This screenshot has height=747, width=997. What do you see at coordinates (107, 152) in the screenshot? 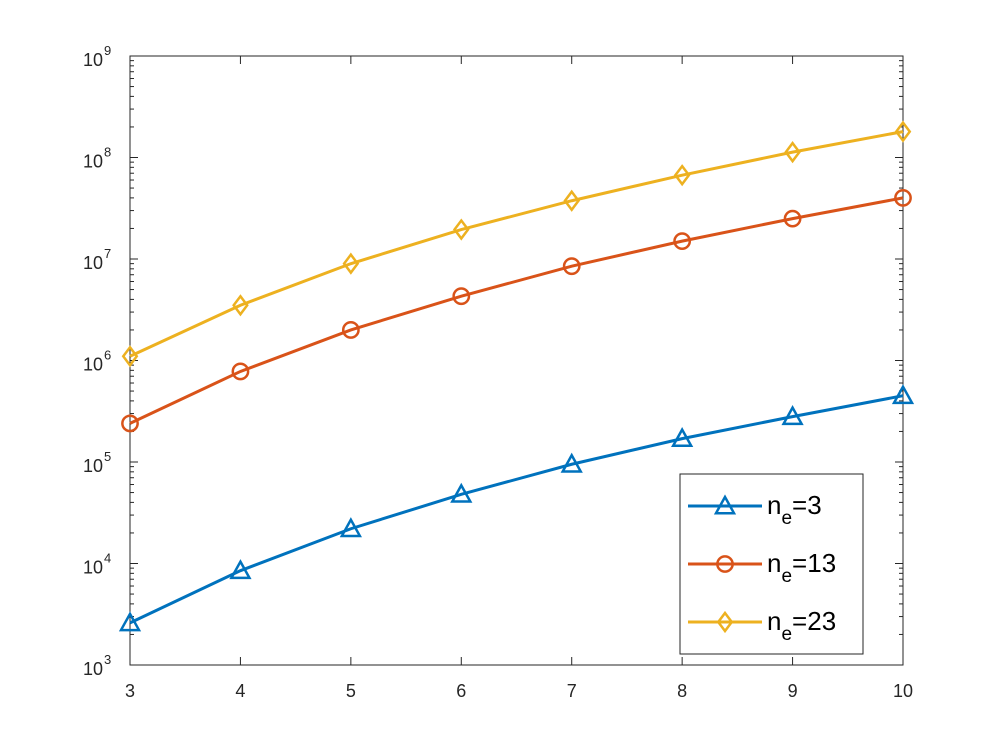
I see `y-tick-exponent: 8` at bounding box center [107, 152].